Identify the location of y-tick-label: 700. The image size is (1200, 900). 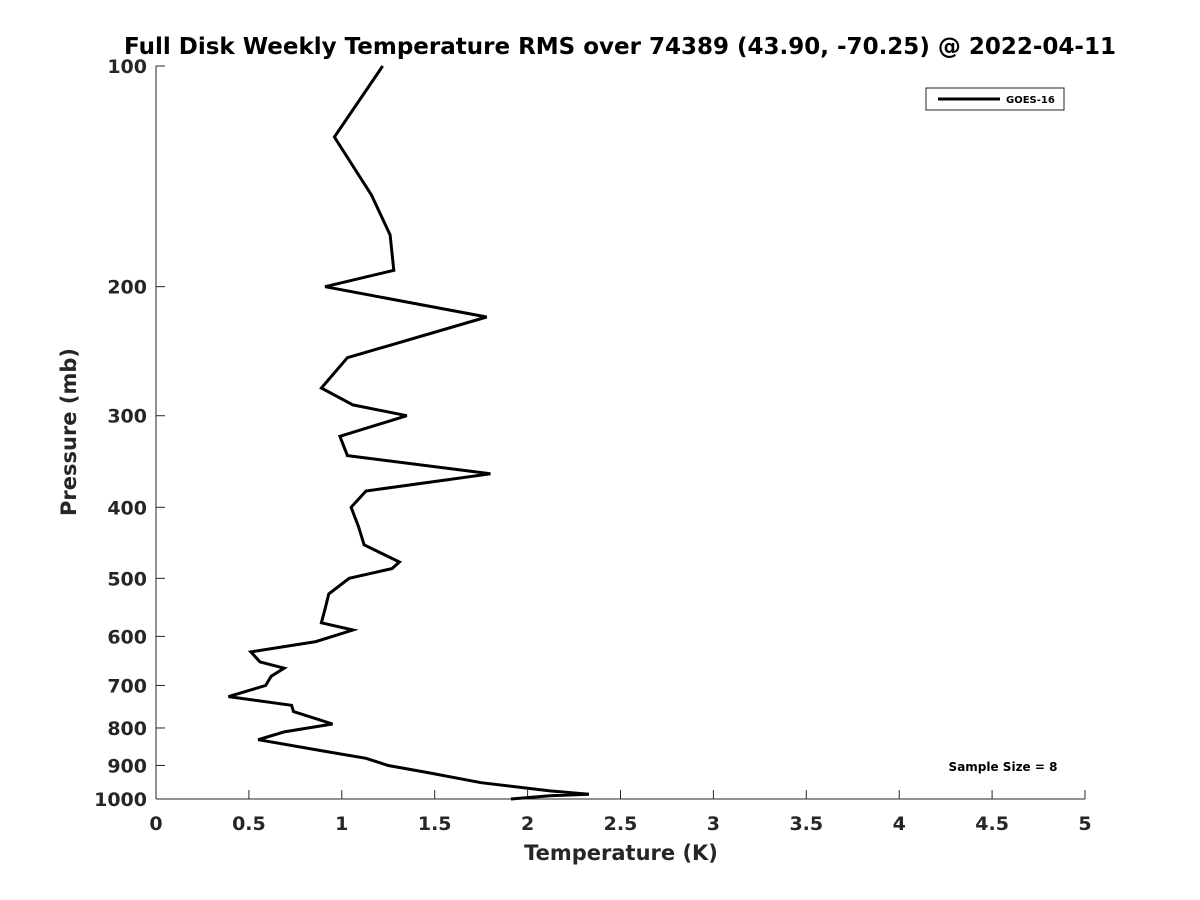
(127, 686).